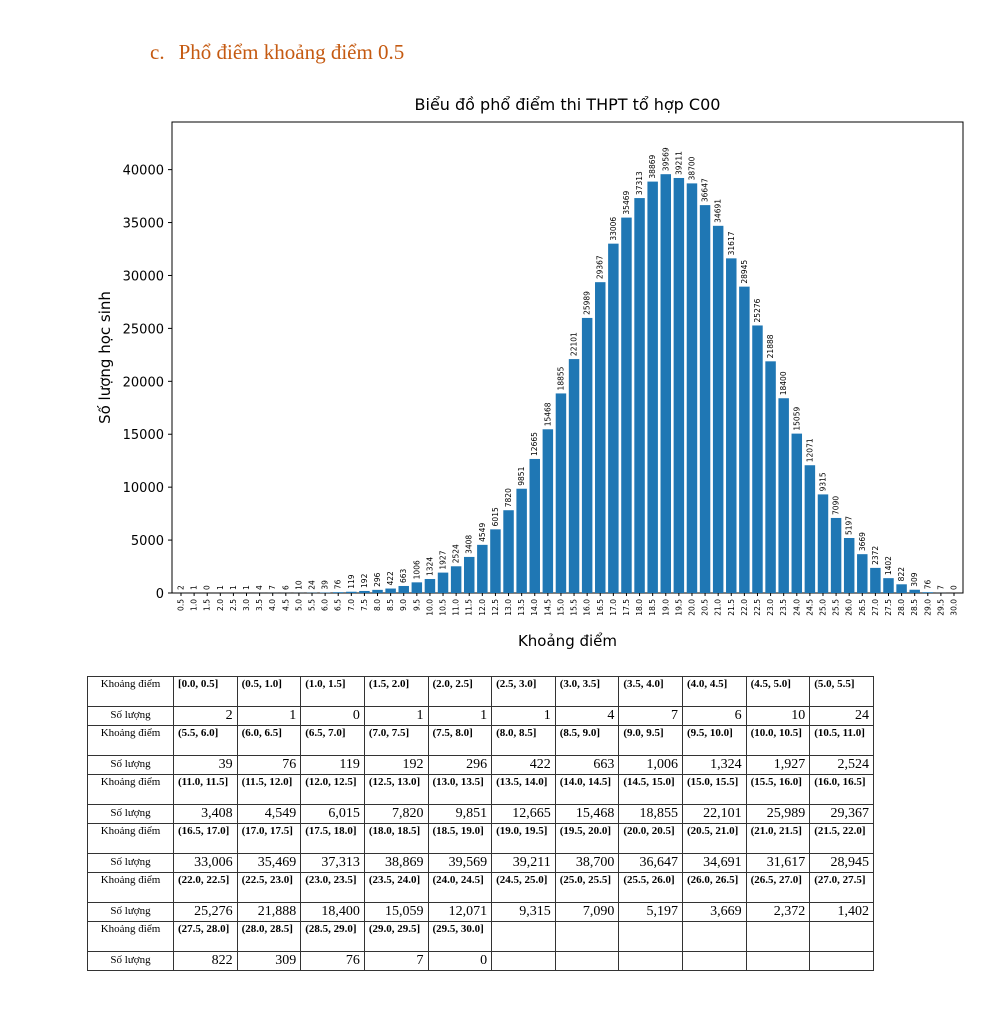 The image size is (1000, 1011). What do you see at coordinates (613, 229) in the screenshot?
I see `bar-value-label: 33006` at bounding box center [613, 229].